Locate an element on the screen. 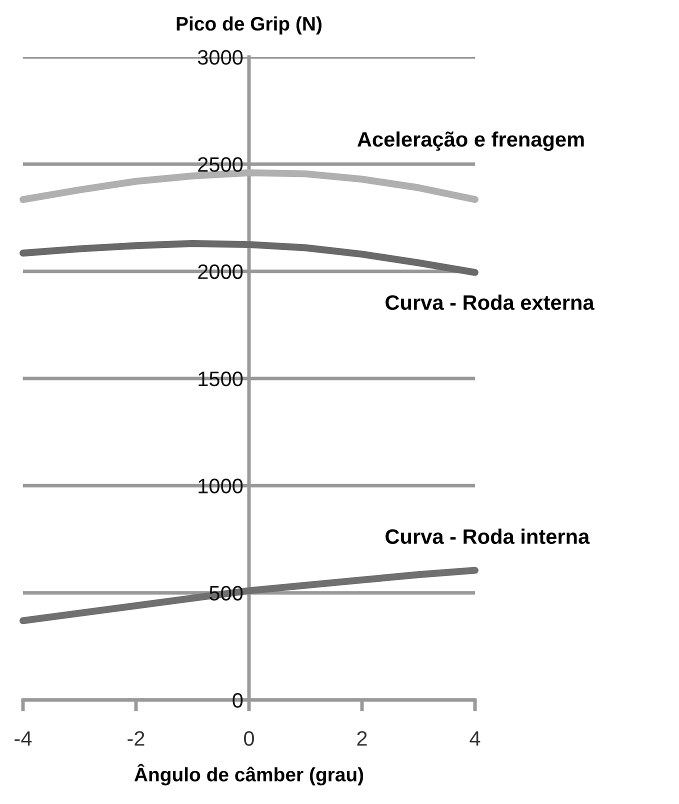  x-tick-label: -4 is located at coordinates (23, 738).